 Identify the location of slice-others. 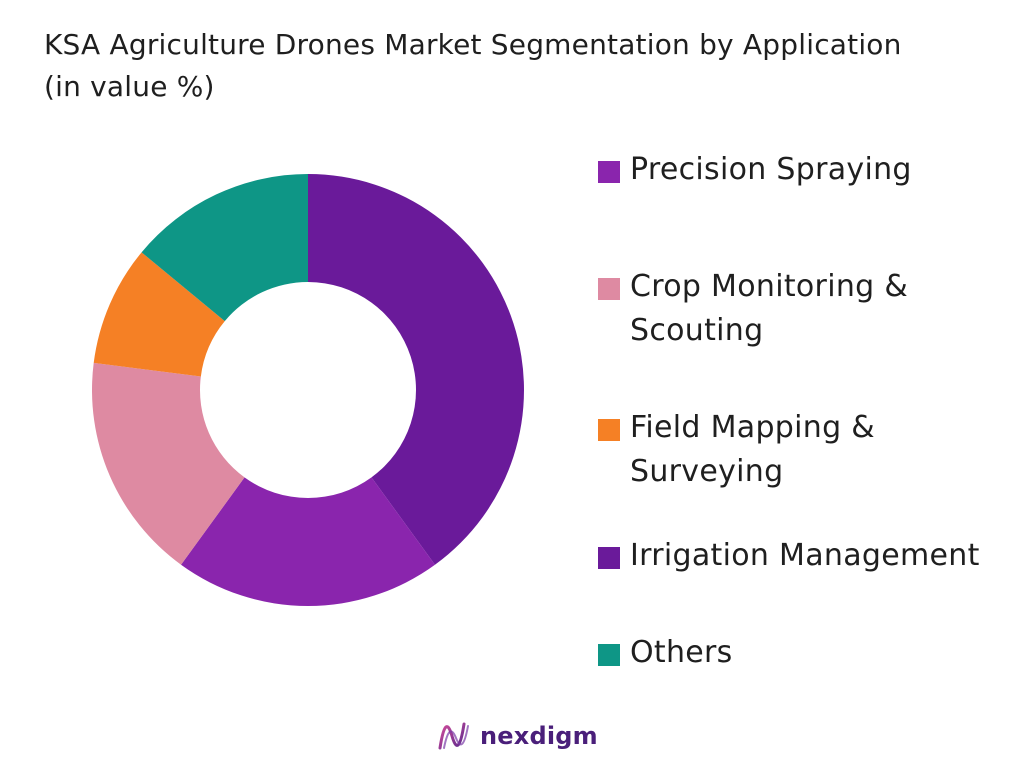
(224, 248).